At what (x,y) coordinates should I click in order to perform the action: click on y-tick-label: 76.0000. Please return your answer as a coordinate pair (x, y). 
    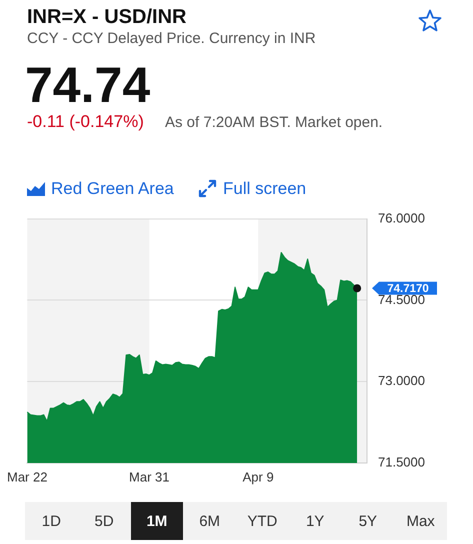
    Looking at the image, I should click on (401, 218).